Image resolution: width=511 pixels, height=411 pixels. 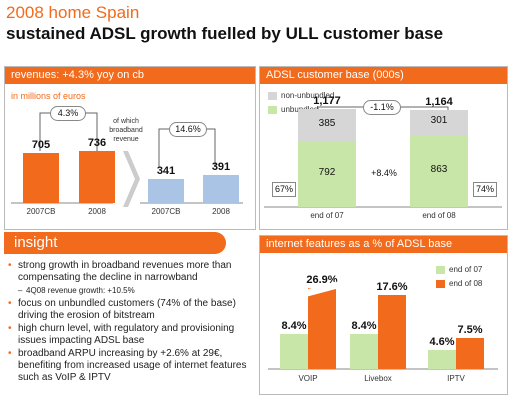 I want to click on legend-end07-swatch, so click(x=440, y=270).